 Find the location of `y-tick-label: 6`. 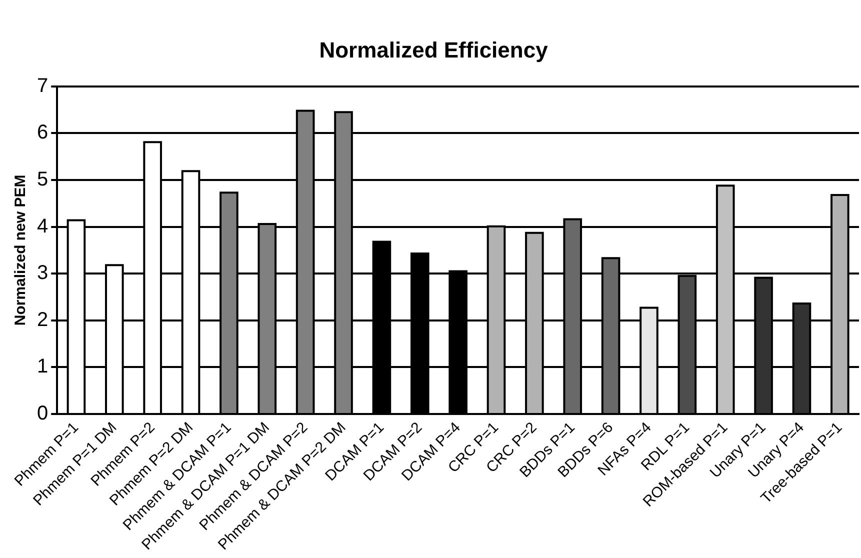

y-tick-label: 6 is located at coordinates (42, 133).